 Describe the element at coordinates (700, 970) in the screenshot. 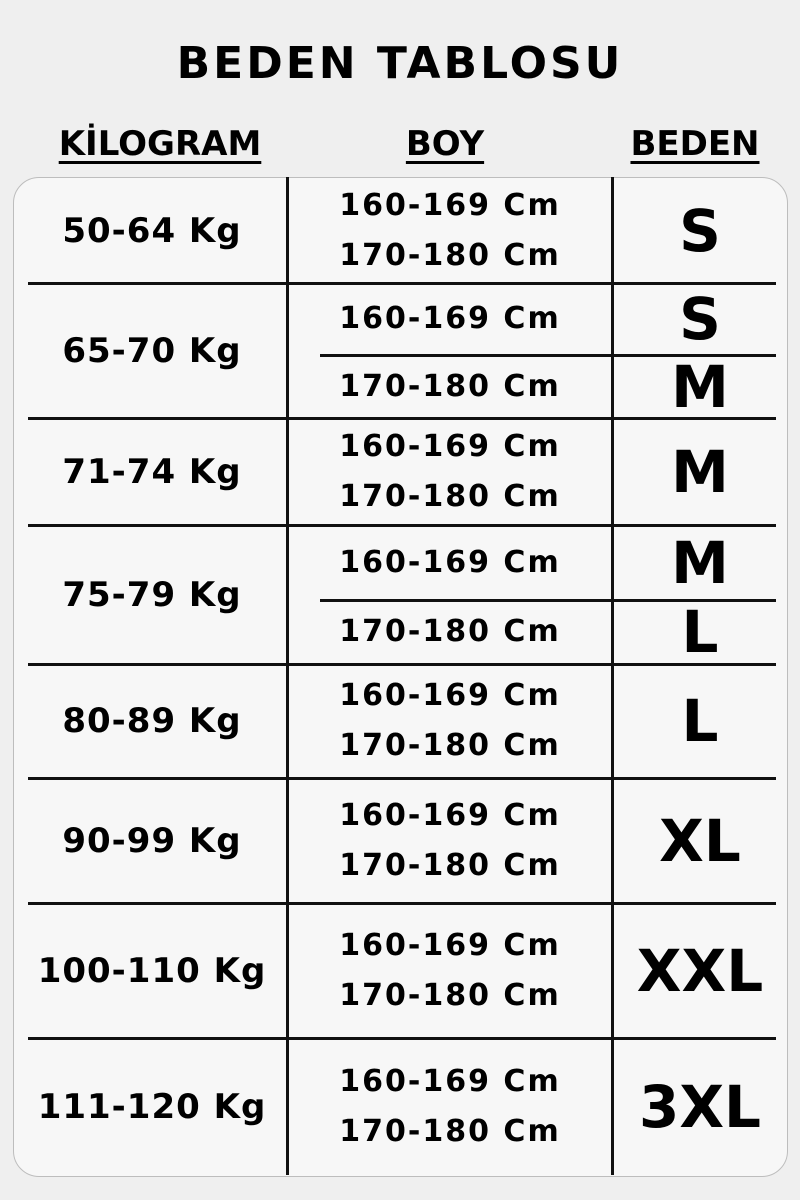

I see `size-cell: XXL` at that location.